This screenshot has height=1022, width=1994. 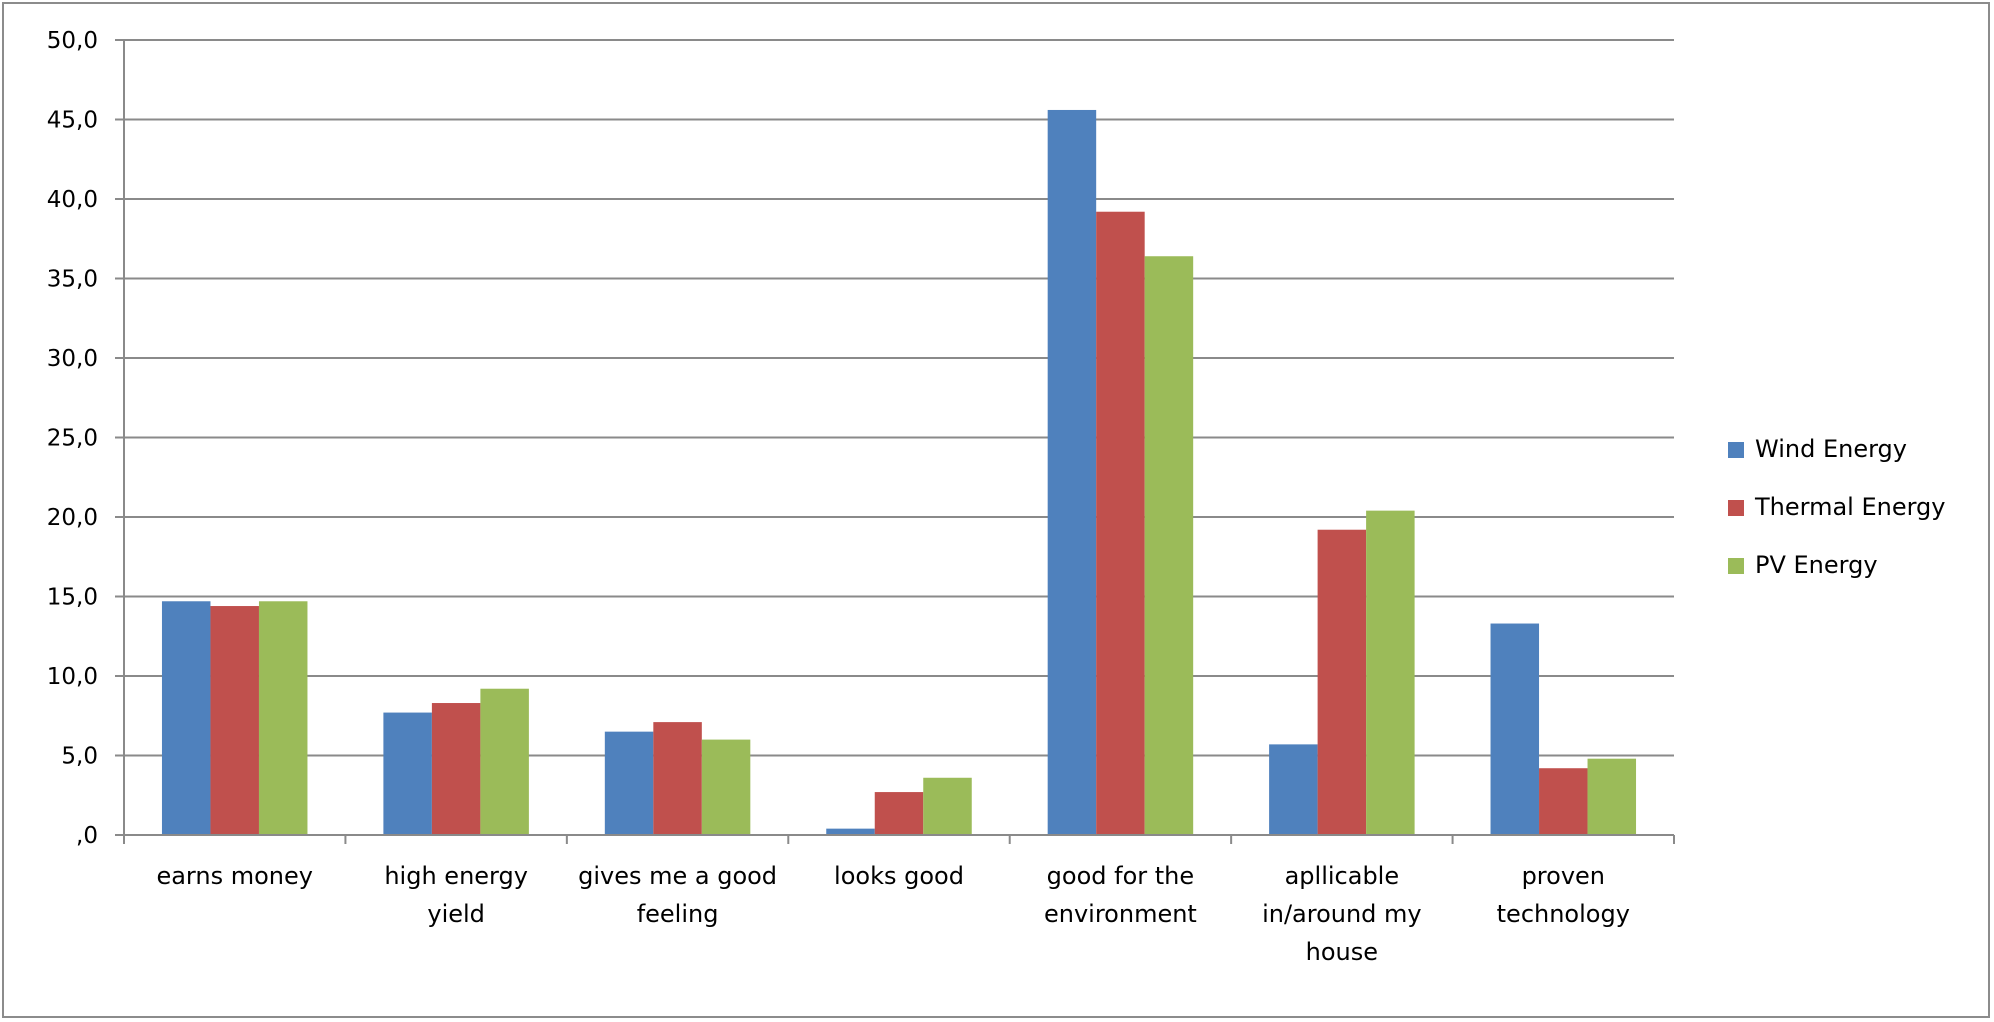 I want to click on legend-label: PV Energy, so click(x=1816, y=565).